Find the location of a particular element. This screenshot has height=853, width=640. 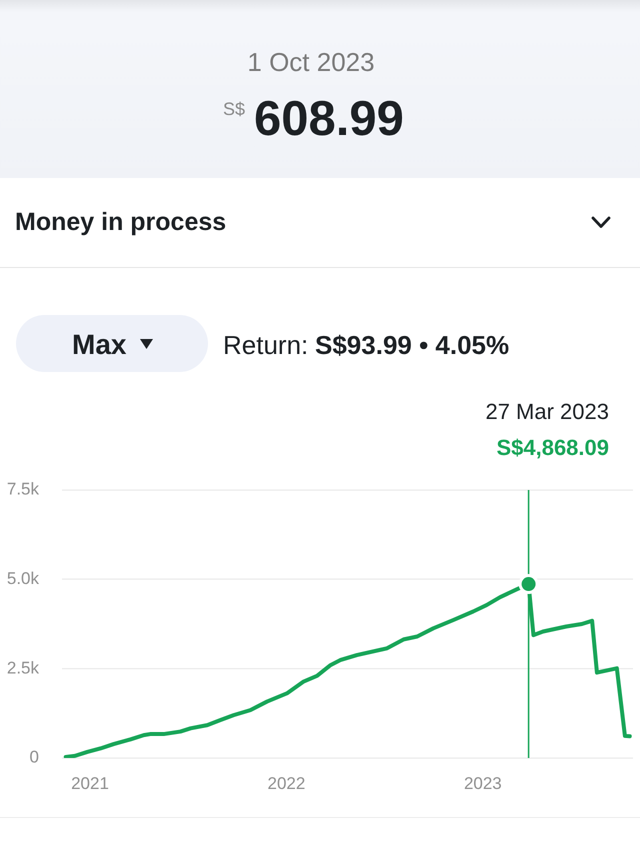

text: S$ is located at coordinates (234, 109).